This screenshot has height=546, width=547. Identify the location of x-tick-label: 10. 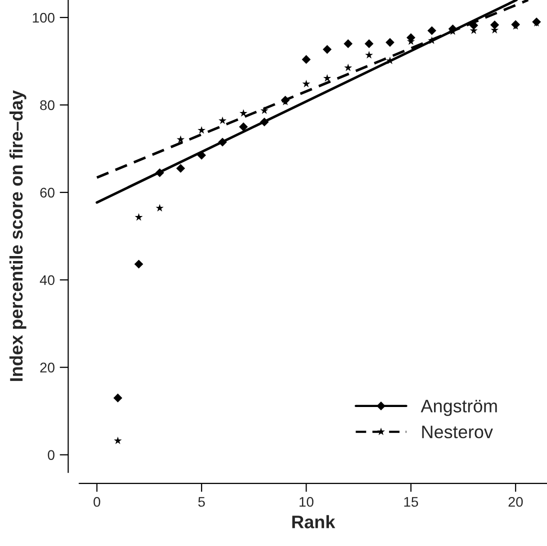
(307, 501).